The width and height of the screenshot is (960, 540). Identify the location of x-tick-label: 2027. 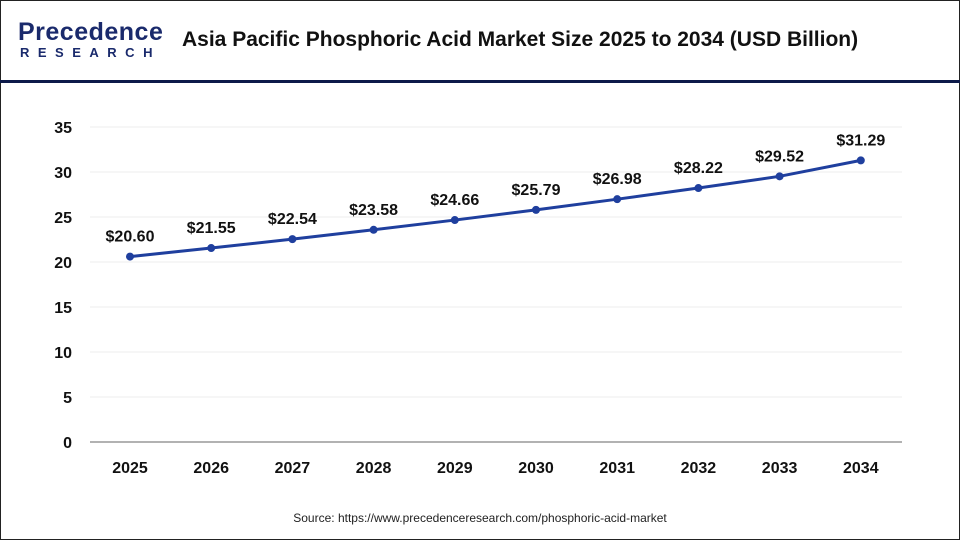
(293, 468).